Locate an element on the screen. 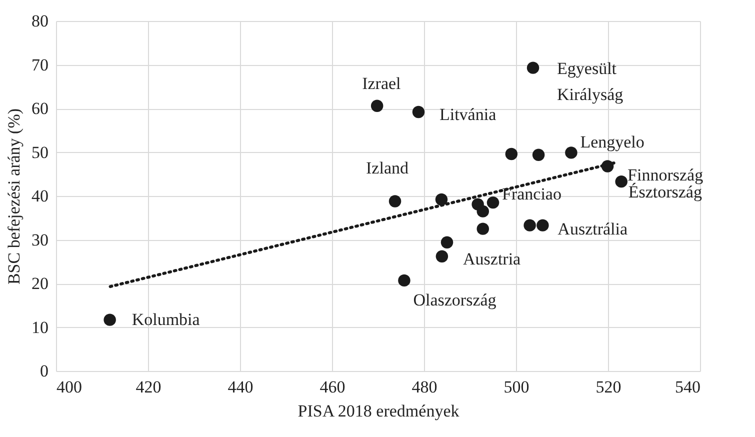 This screenshot has height=437, width=755. annotation: Finnország is located at coordinates (666, 174).